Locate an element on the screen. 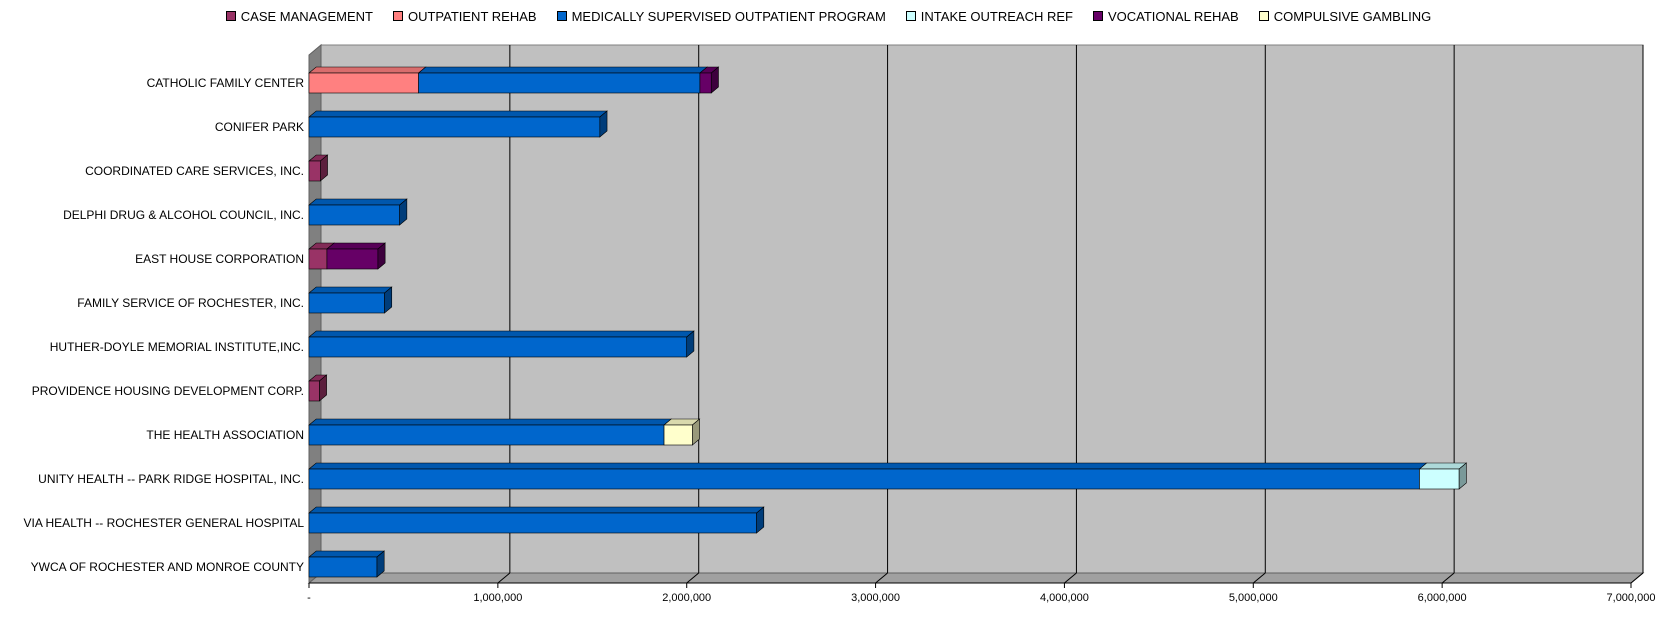 This screenshot has width=1677, height=627. category-label: VIA HEALTH -- ROCHESTER GENERAL HOSPITAL is located at coordinates (164, 523).